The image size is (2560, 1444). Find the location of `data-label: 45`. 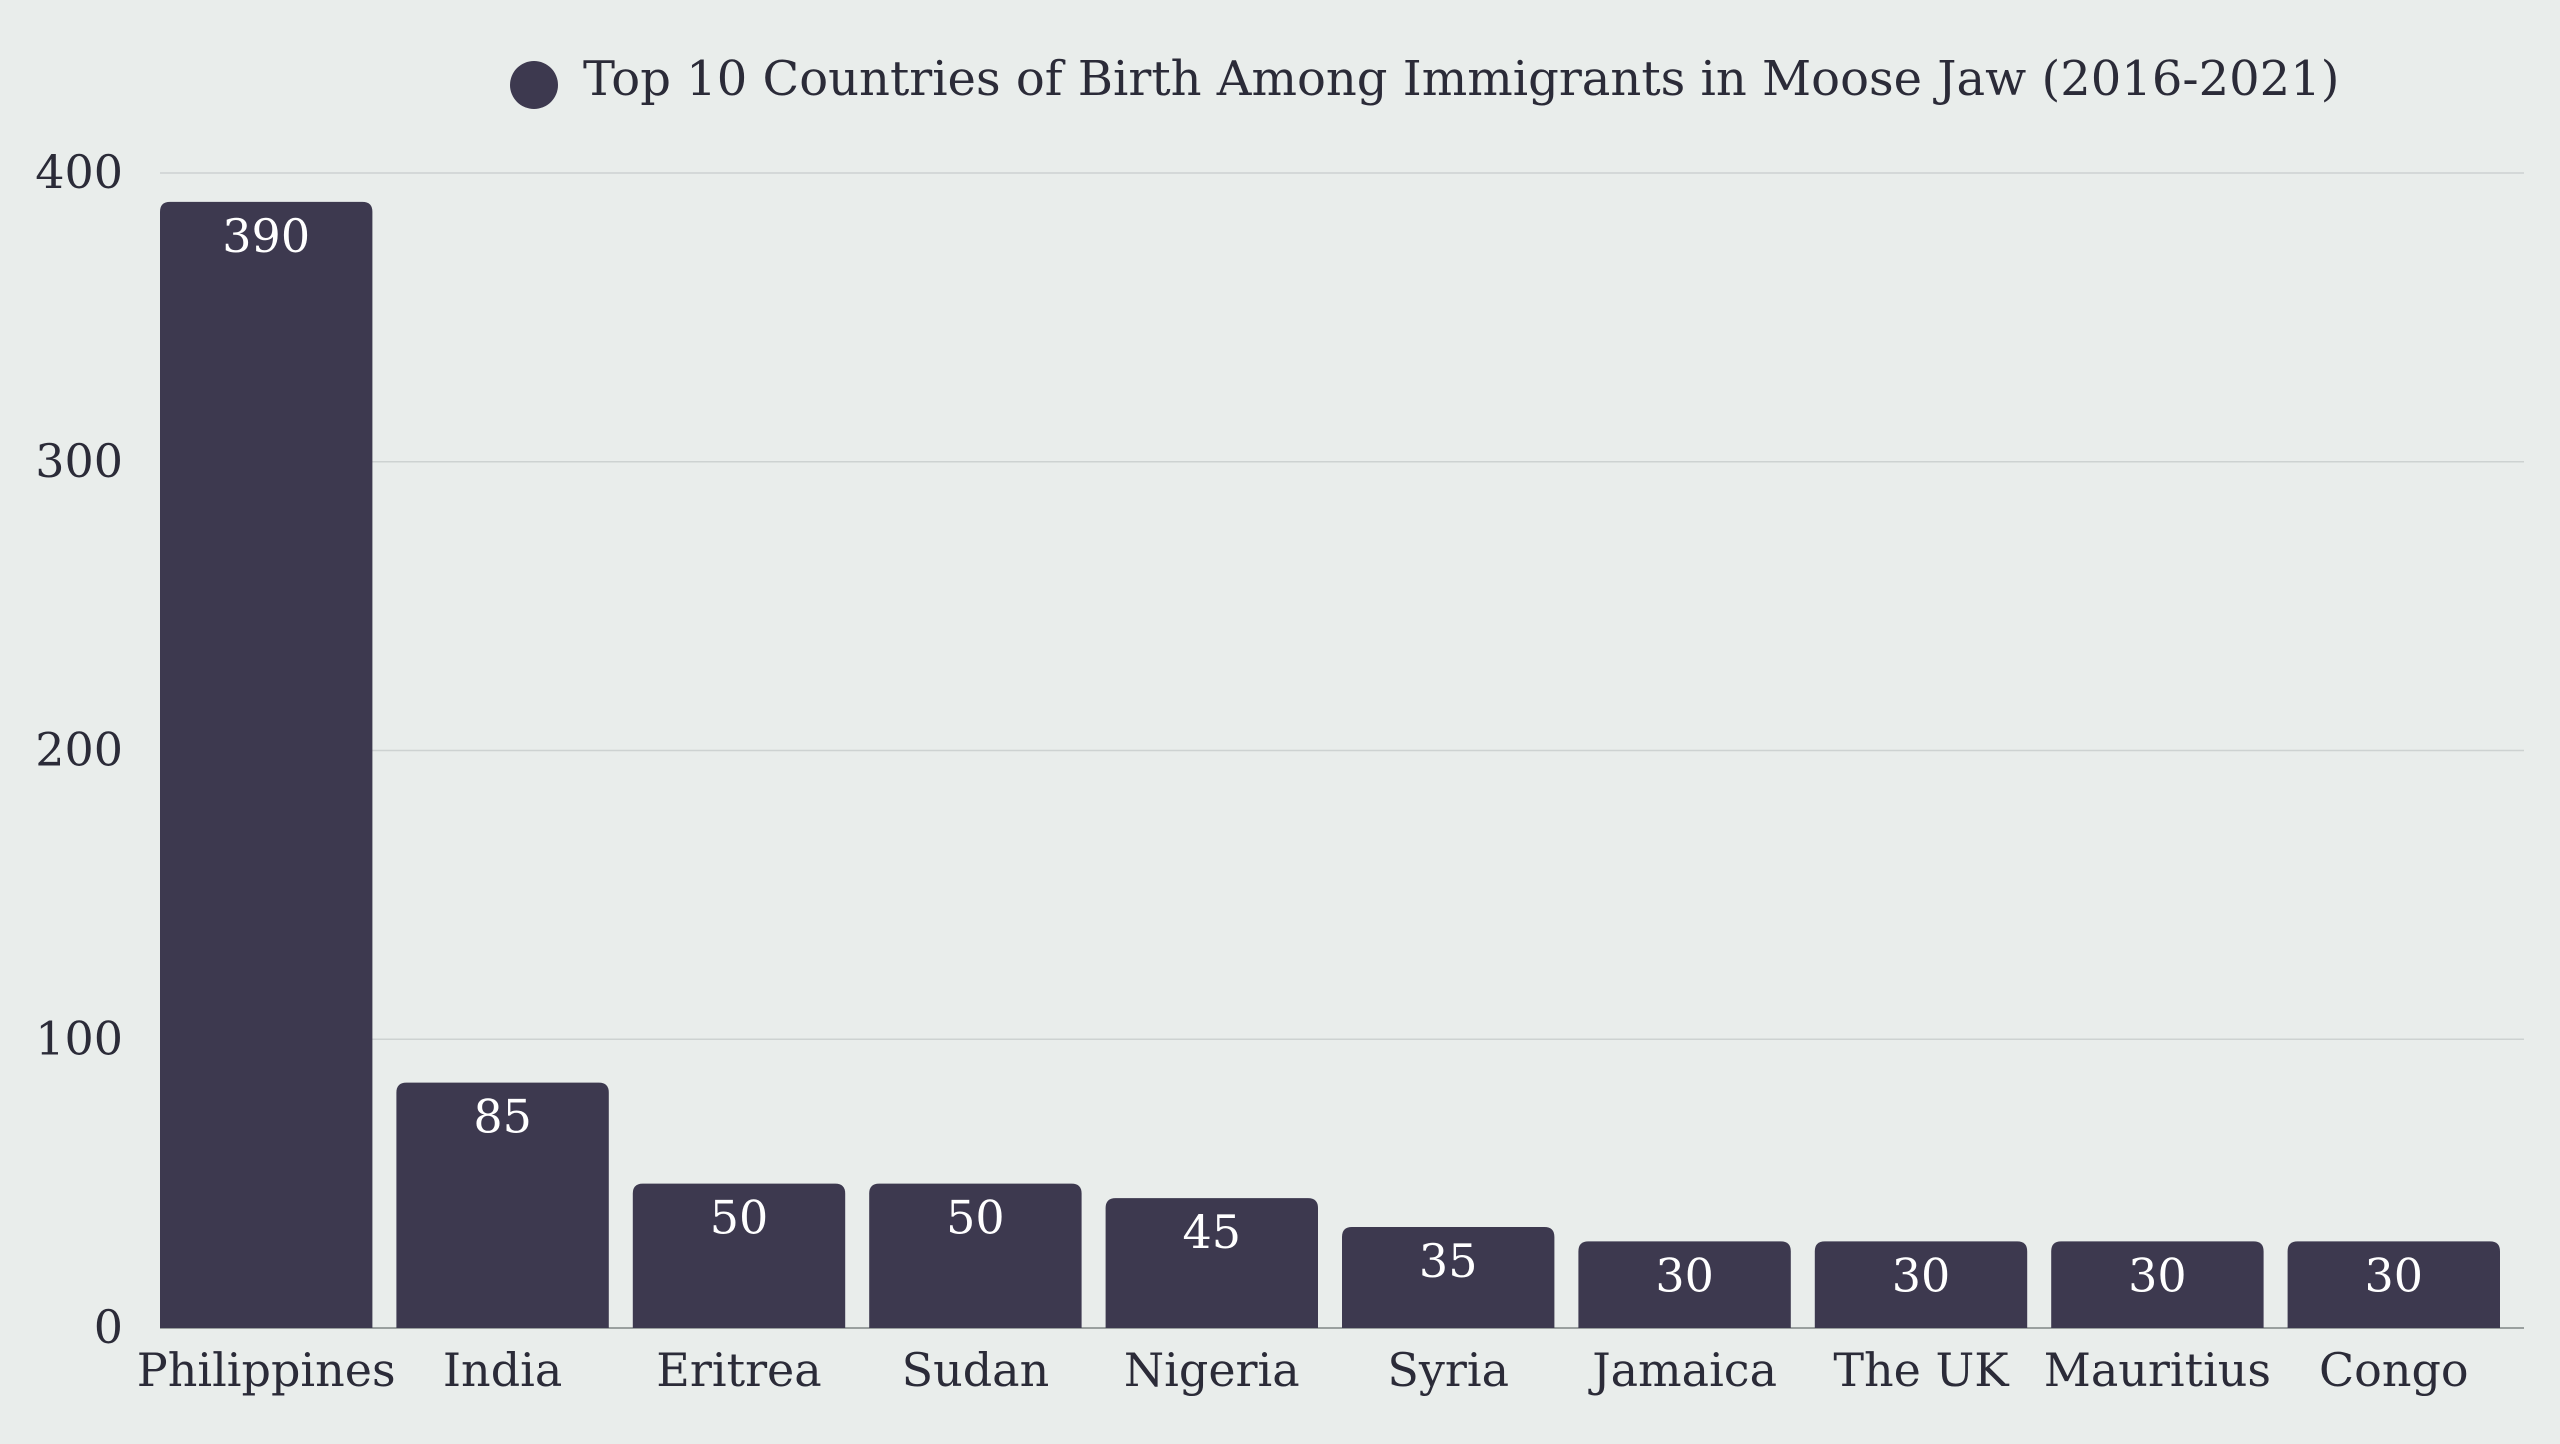

data-label: 45 is located at coordinates (1212, 1232).